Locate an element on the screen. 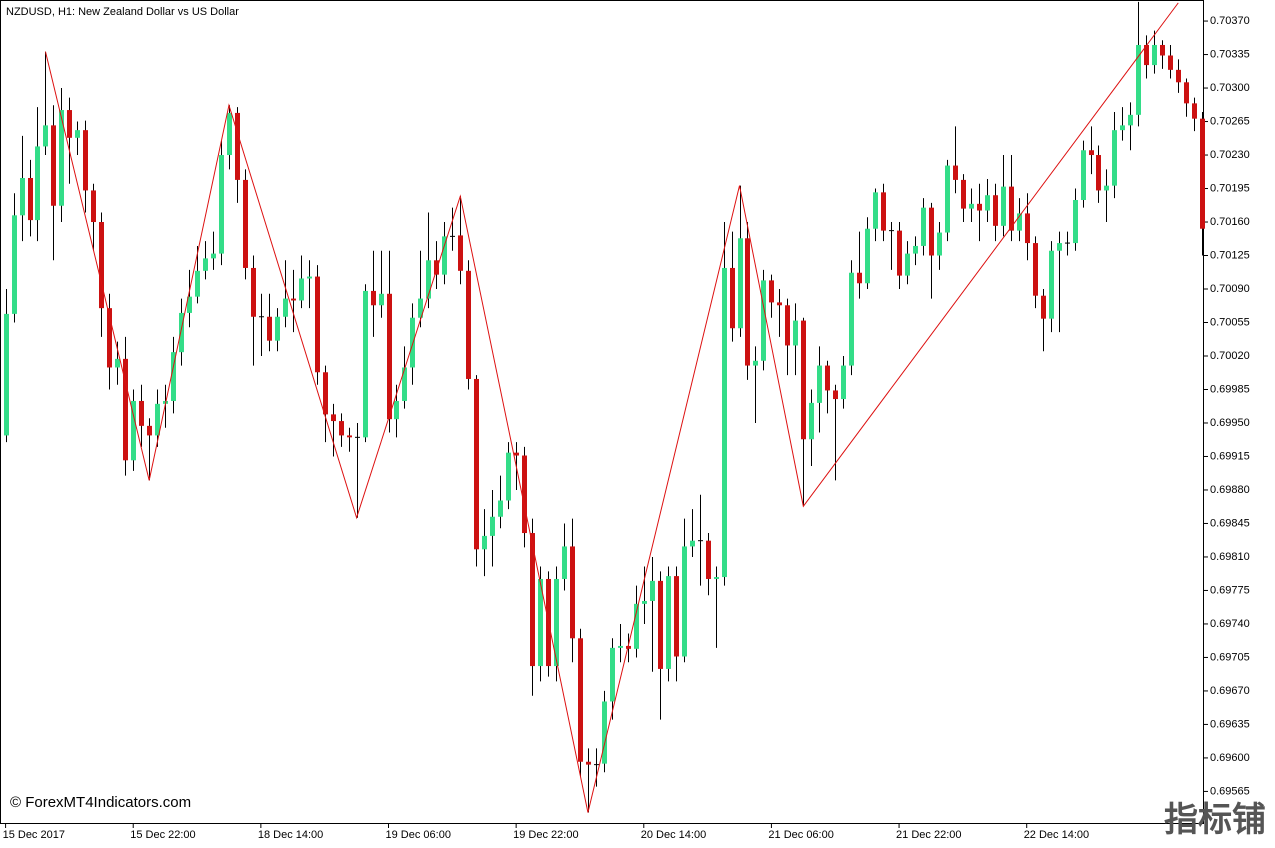  y-tick-label: 0.70090 is located at coordinates (1230, 289).